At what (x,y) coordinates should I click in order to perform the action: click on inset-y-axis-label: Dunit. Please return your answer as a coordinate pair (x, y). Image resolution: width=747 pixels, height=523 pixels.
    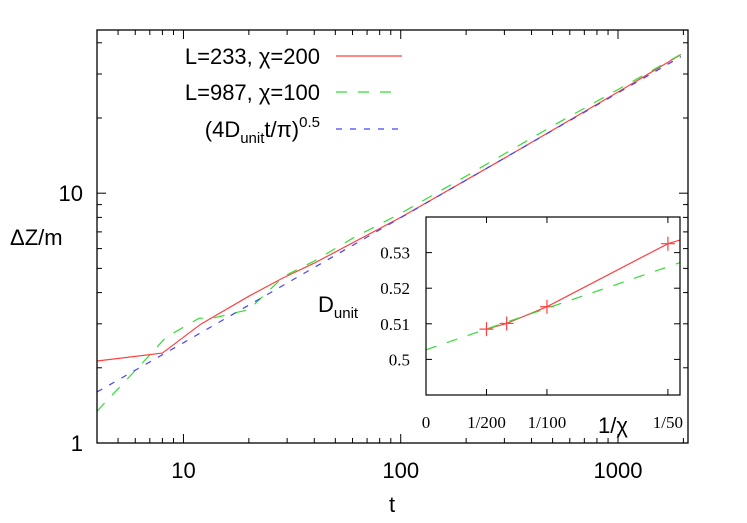
    Looking at the image, I should click on (338, 307).